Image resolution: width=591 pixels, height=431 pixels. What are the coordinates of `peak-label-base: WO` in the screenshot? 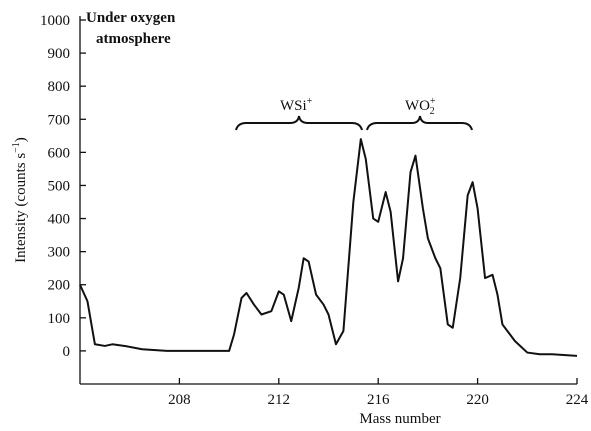 It's located at (417, 106).